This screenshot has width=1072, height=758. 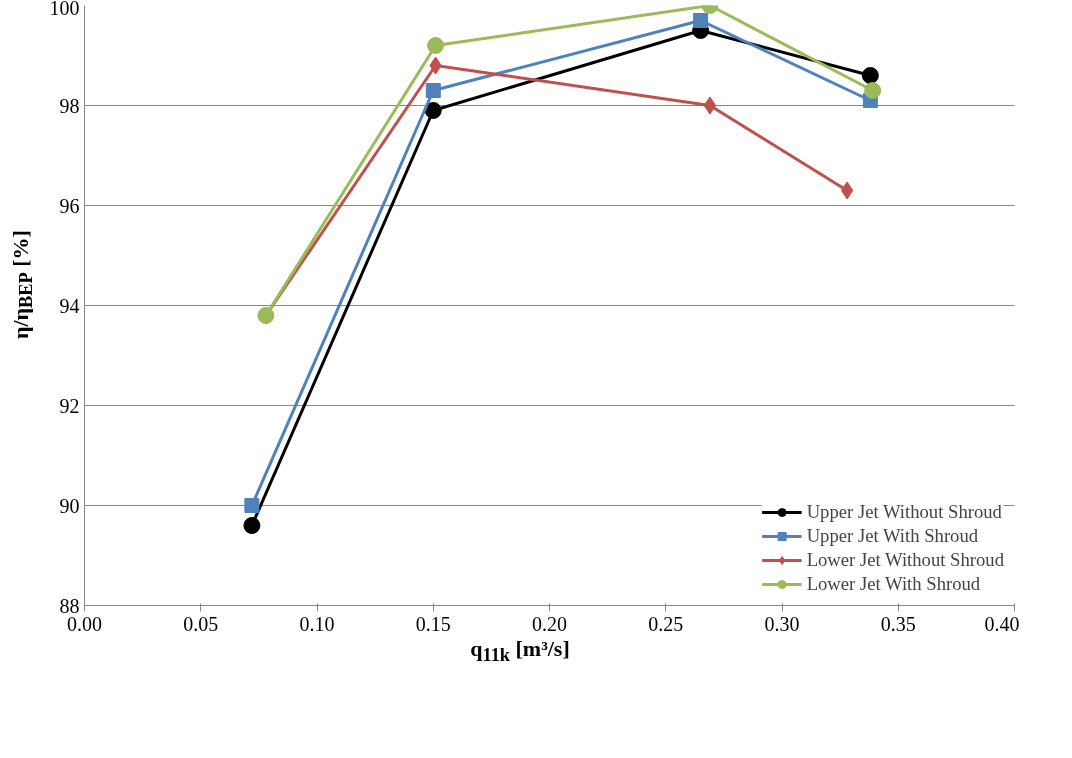 What do you see at coordinates (64, 9) in the screenshot?
I see `y-tick-label: 100` at bounding box center [64, 9].